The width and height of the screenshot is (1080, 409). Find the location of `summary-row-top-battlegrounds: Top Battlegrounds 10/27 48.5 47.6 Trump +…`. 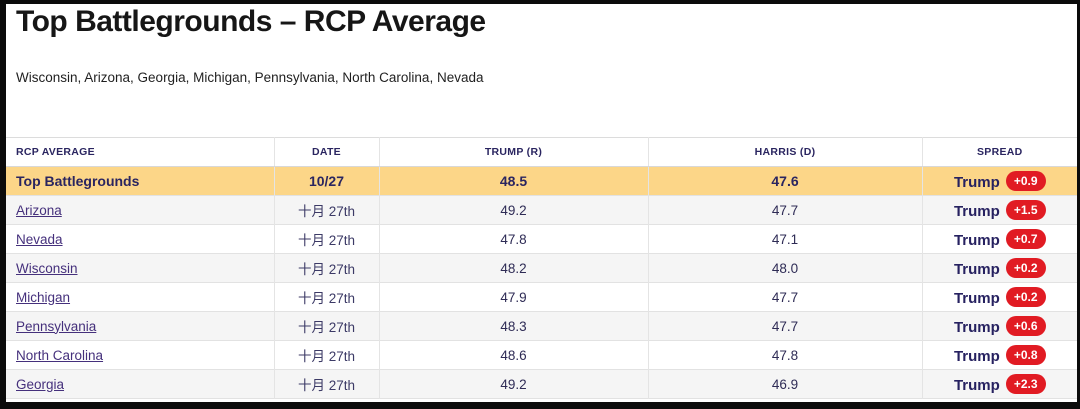

summary-row-top-battlegrounds: Top Battlegrounds 10/27 48.5 47.6 Trump +… is located at coordinates (541, 181).